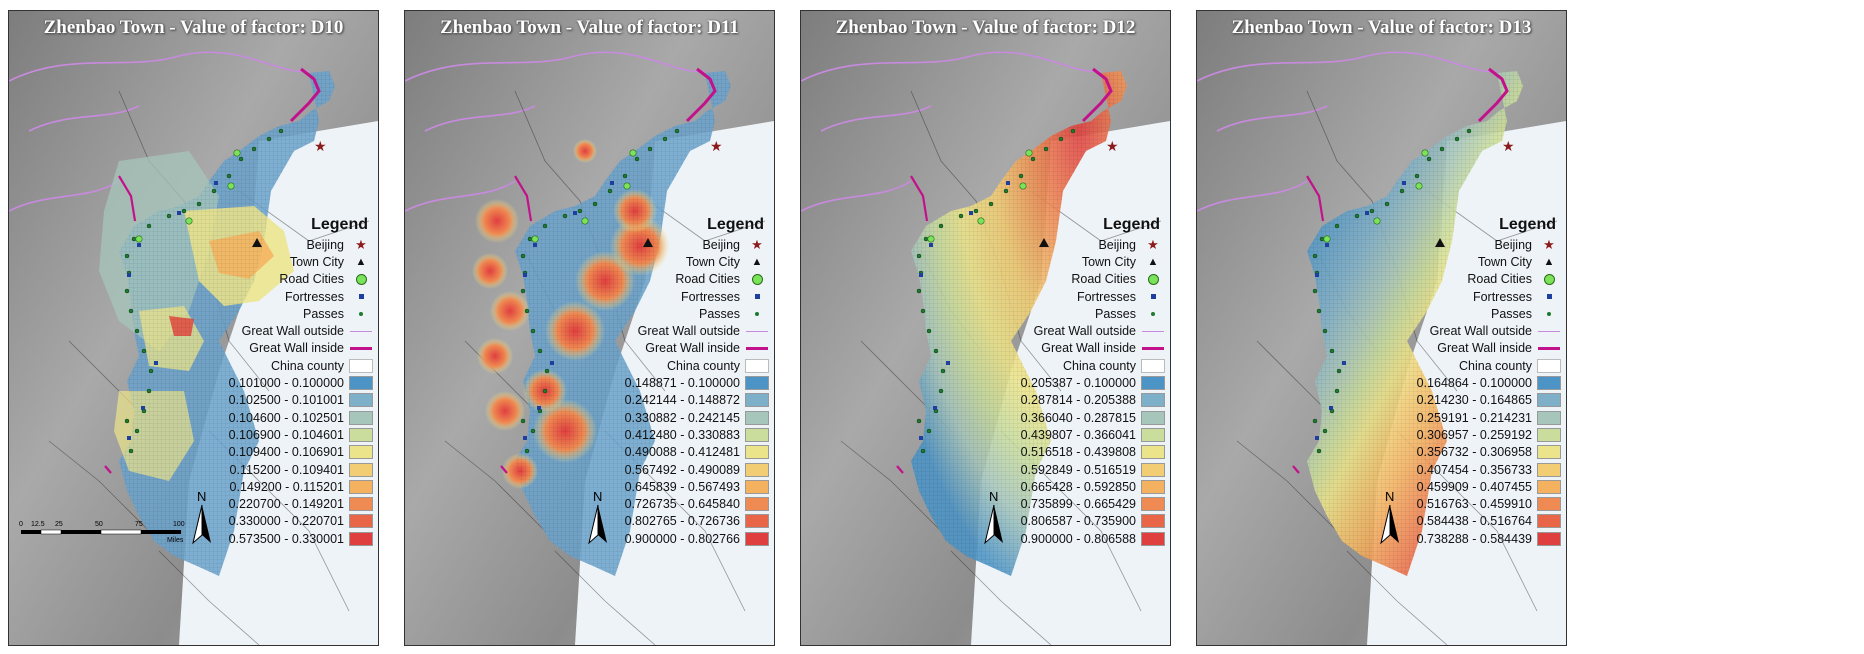 The width and height of the screenshot is (1864, 654). I want to click on legend-class-row: 0.412480 - 0.330883, so click(690, 434).